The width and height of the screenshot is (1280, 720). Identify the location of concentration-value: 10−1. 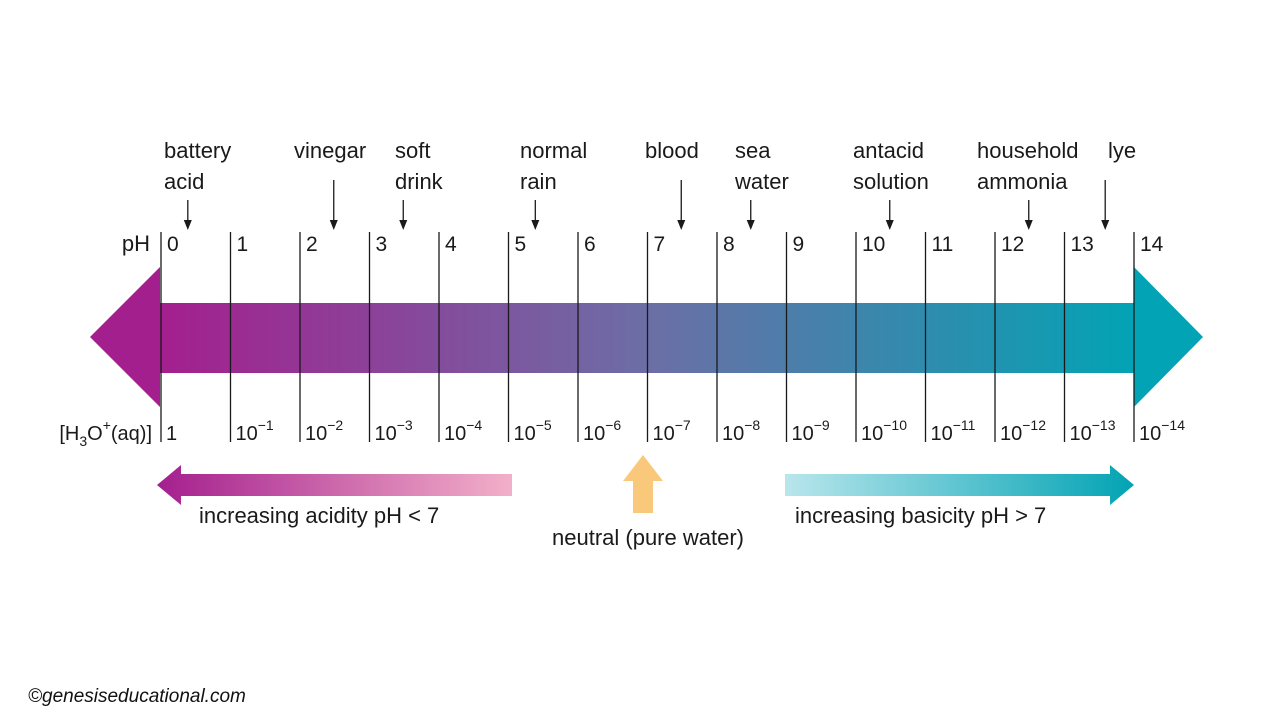
(255, 431).